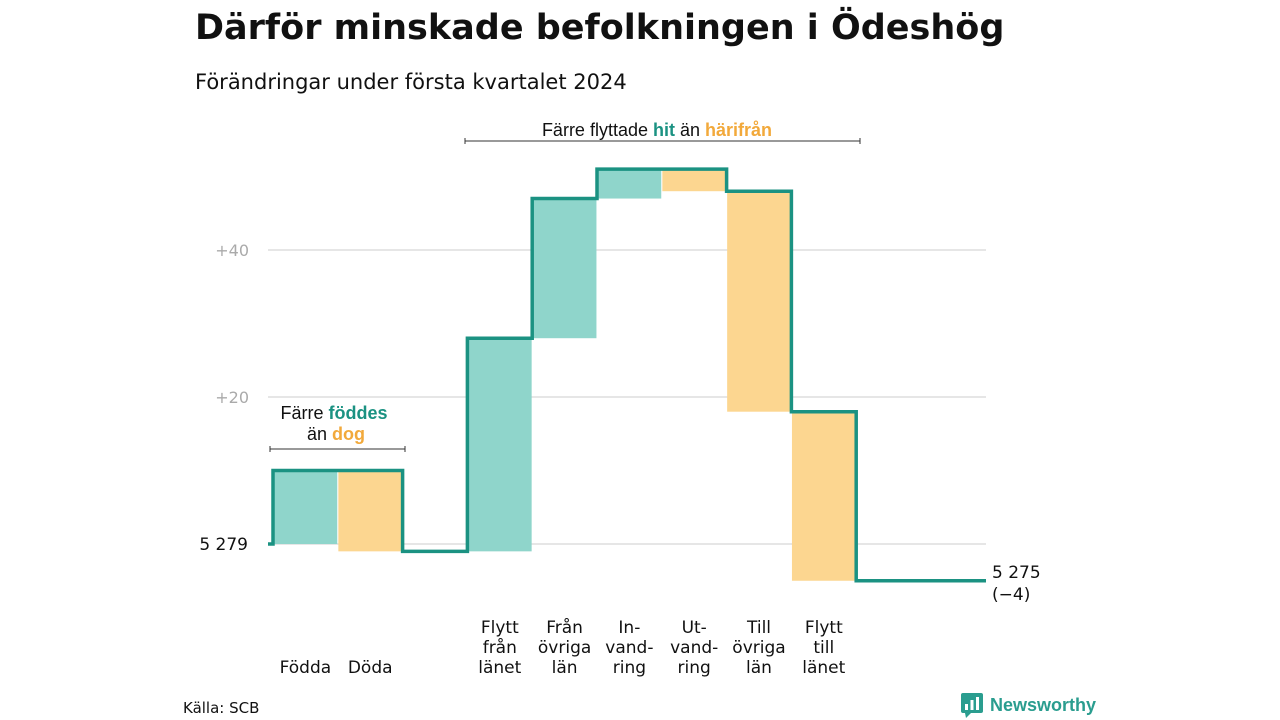  Describe the element at coordinates (1016, 573) in the screenshot. I see `end-value-label: 5 275` at that location.